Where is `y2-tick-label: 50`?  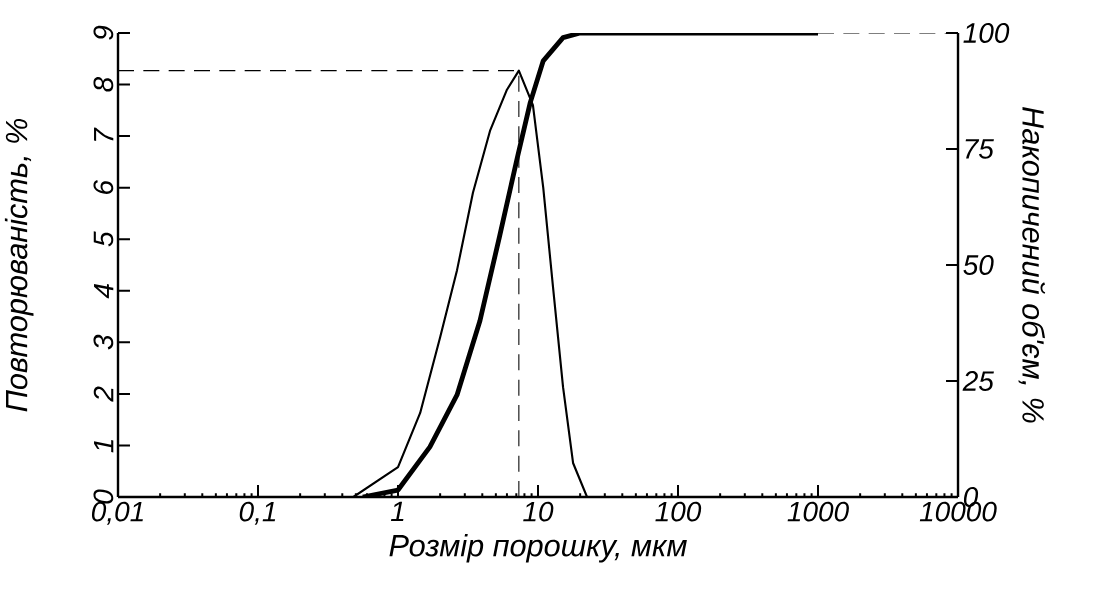
y2-tick-label: 50 is located at coordinates (978, 265).